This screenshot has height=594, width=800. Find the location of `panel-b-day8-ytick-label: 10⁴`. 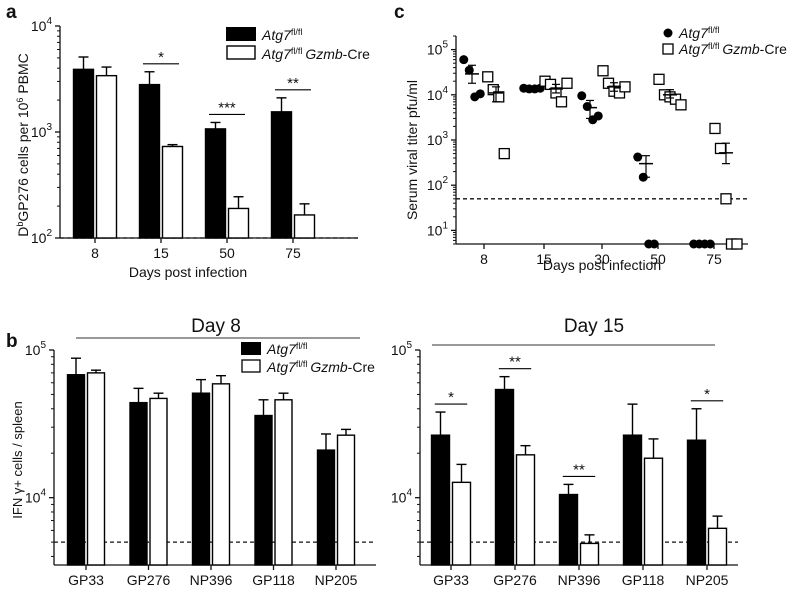

panel-b-day8-ytick-label: 10⁴ is located at coordinates (36, 497).